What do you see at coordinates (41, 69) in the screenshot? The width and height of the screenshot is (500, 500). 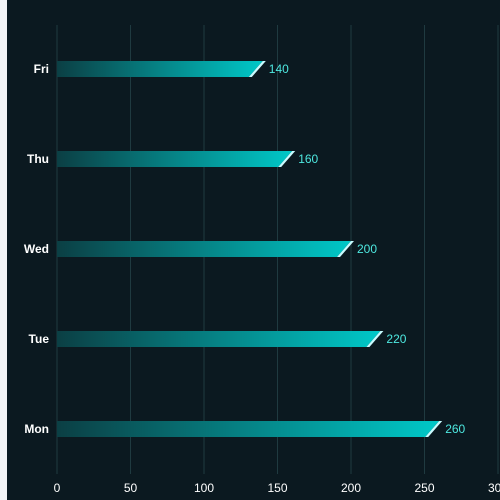 I see `category-label-fri: Fri` at bounding box center [41, 69].